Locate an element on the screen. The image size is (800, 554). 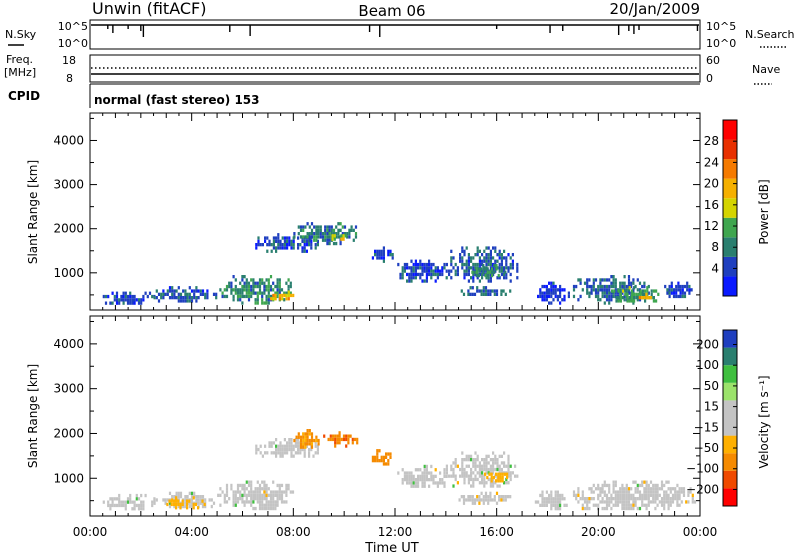
ytick-label: 2000 is located at coordinates (68, 229).